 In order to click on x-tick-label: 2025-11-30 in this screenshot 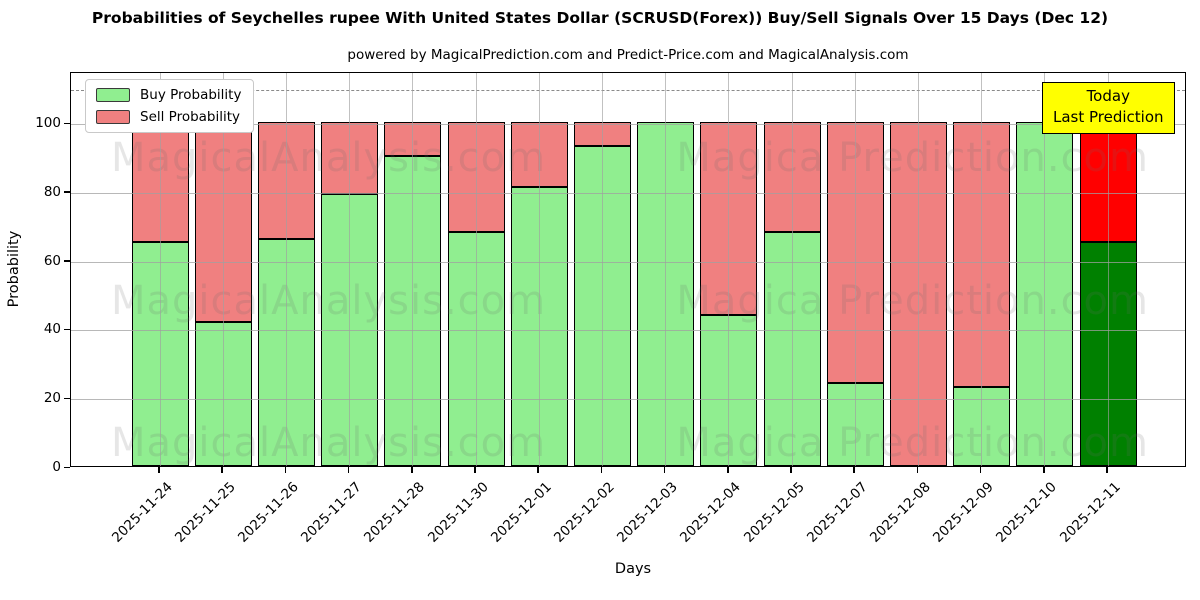, I will do `click(458, 512)`.